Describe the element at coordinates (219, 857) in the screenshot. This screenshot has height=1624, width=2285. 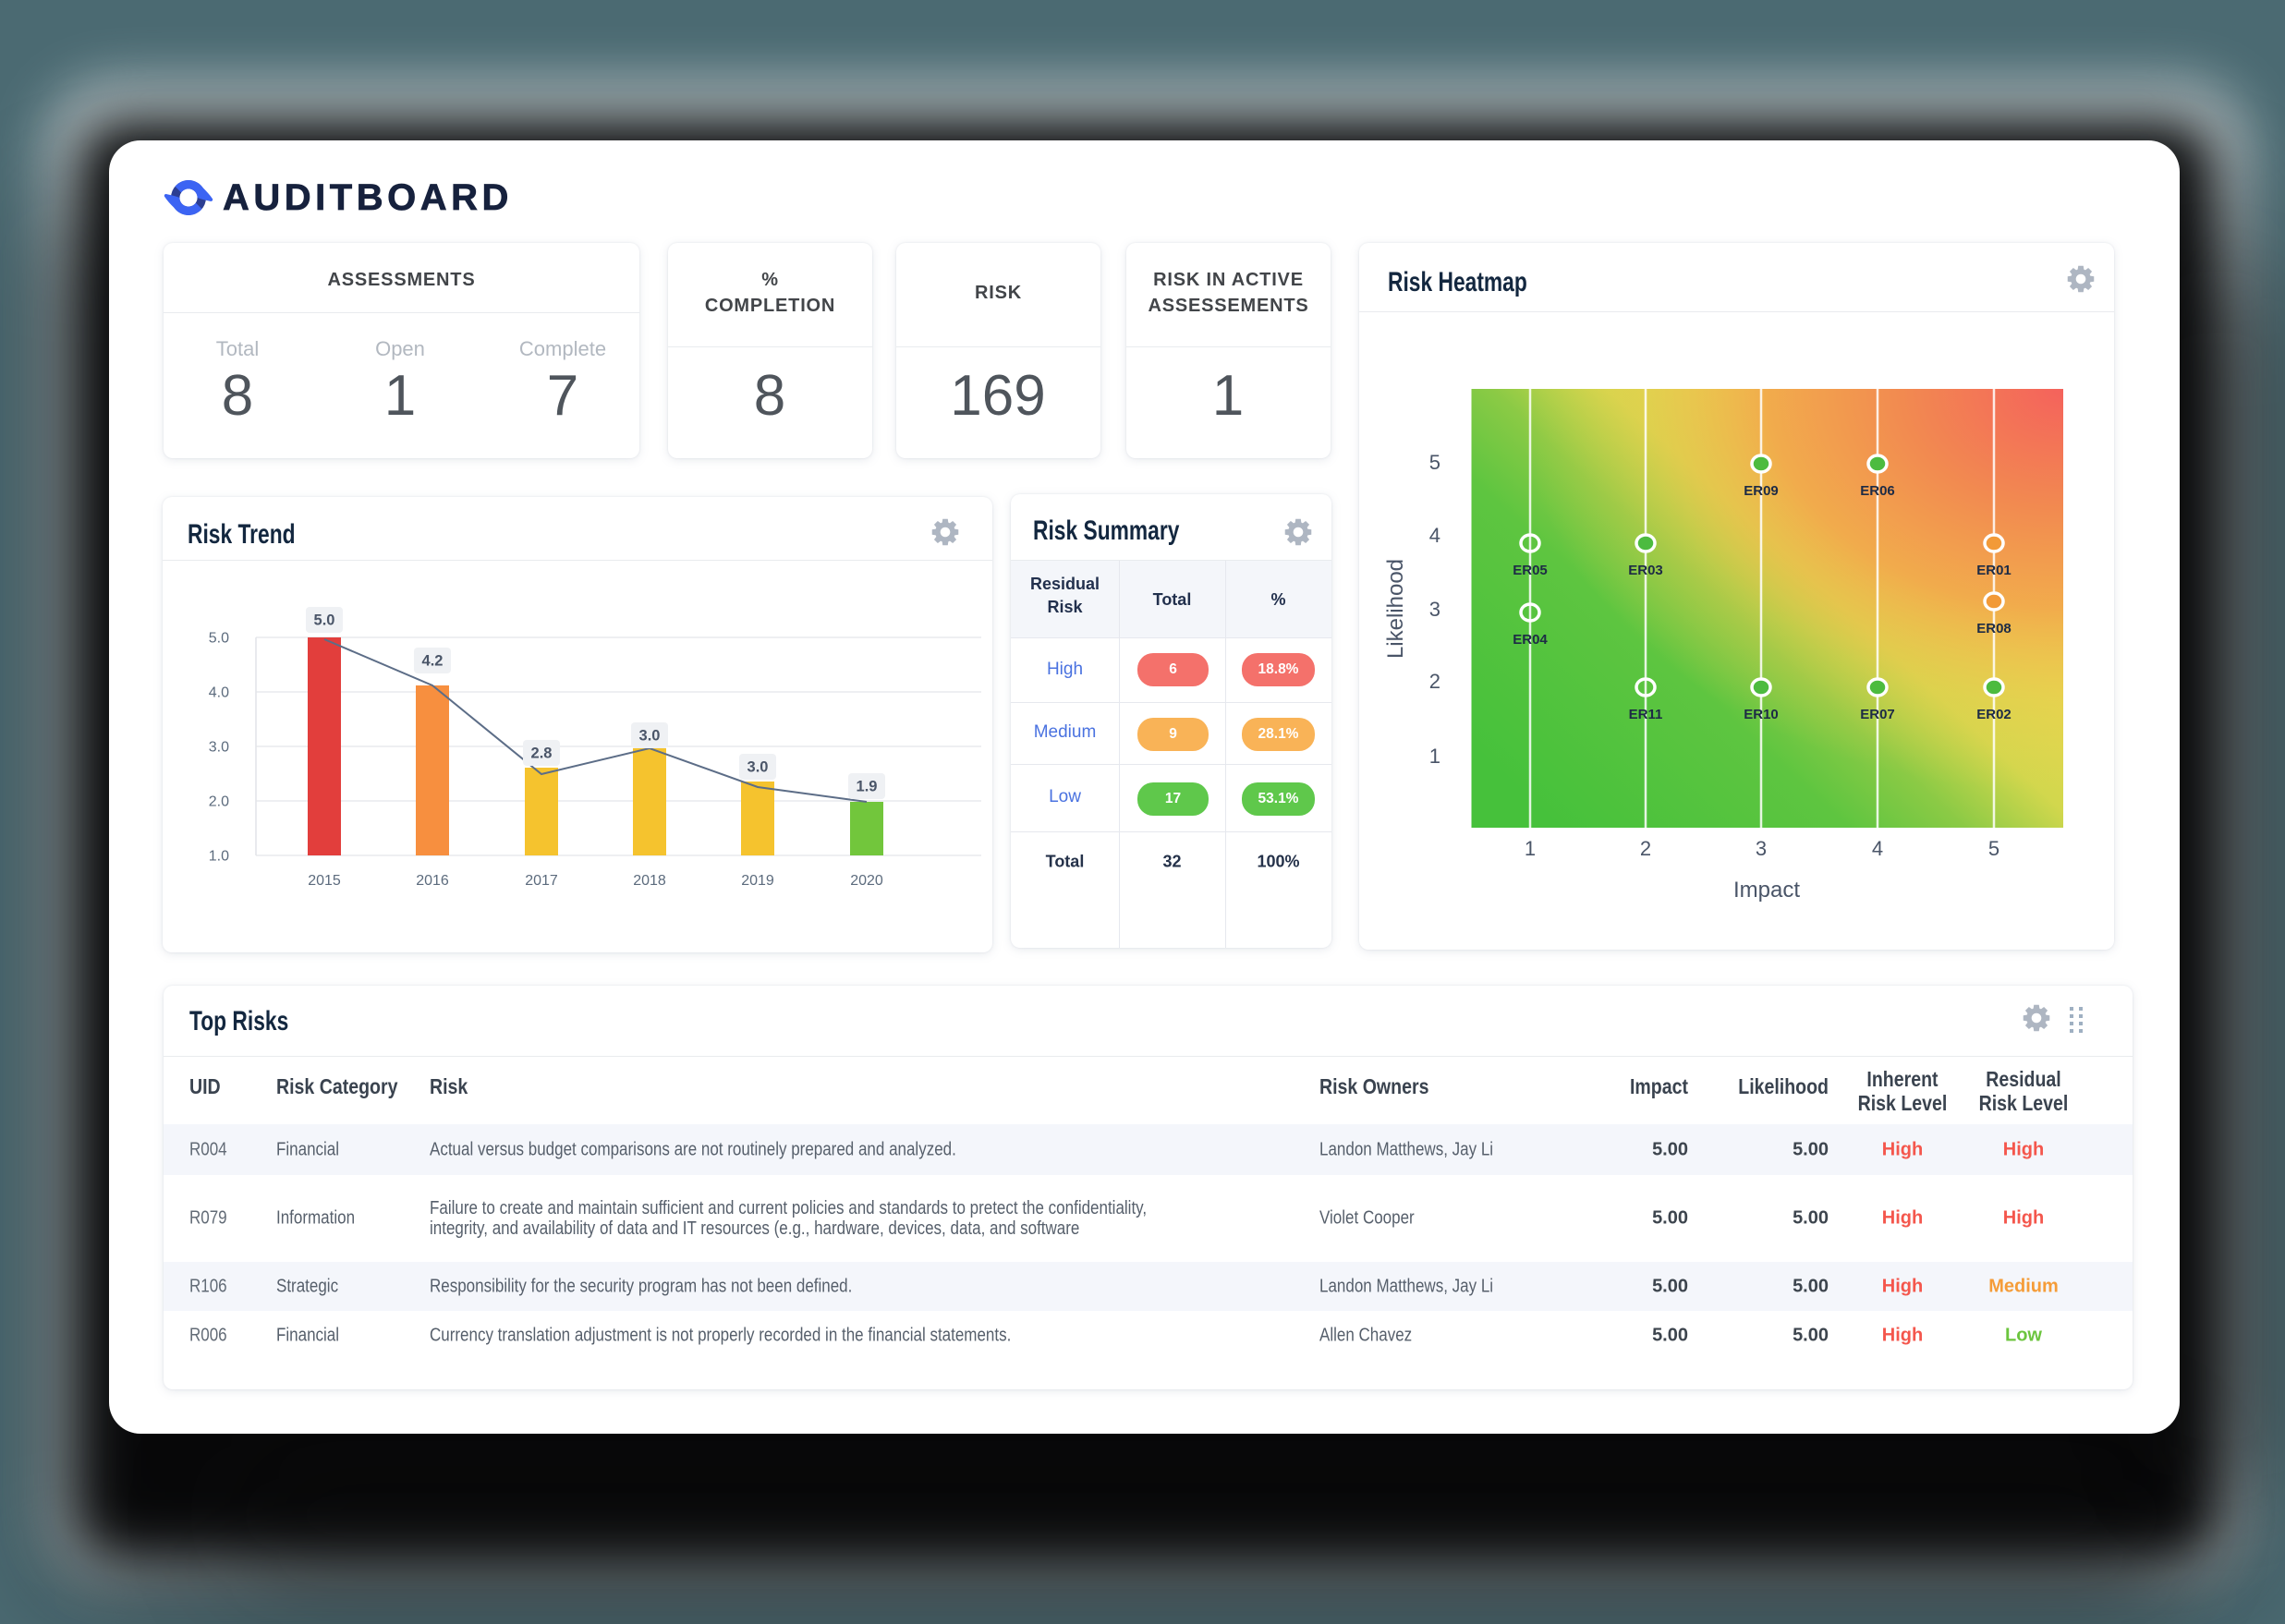
I see `svg-text: 1.0` at that location.